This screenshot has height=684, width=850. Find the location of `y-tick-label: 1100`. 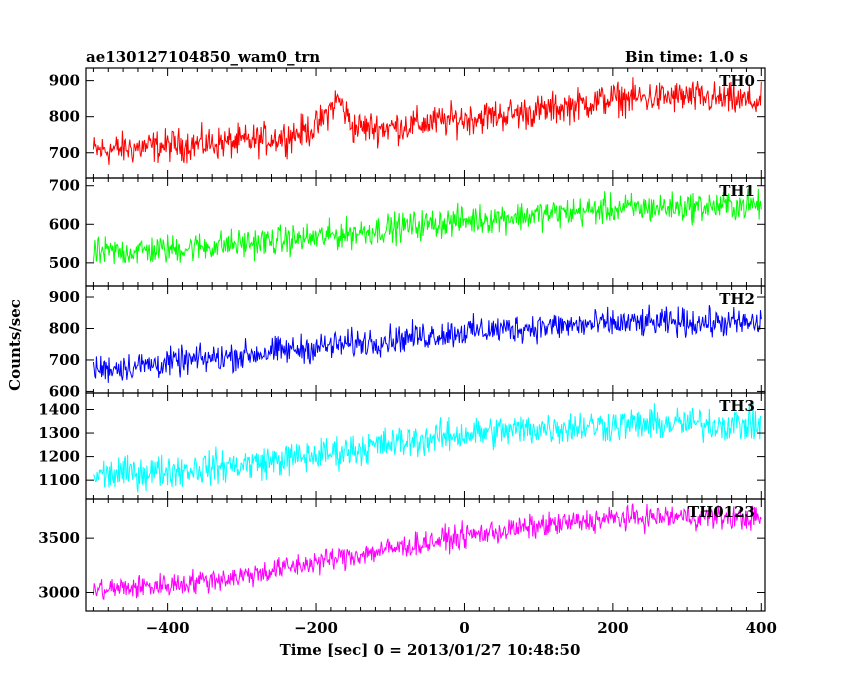

y-tick-label: 1100 is located at coordinates (59, 480).